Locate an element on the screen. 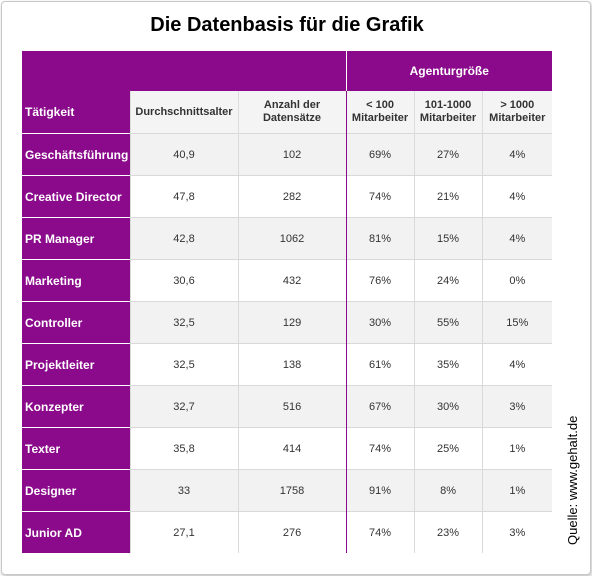  row-avg-age: 47,8 is located at coordinates (183, 196).